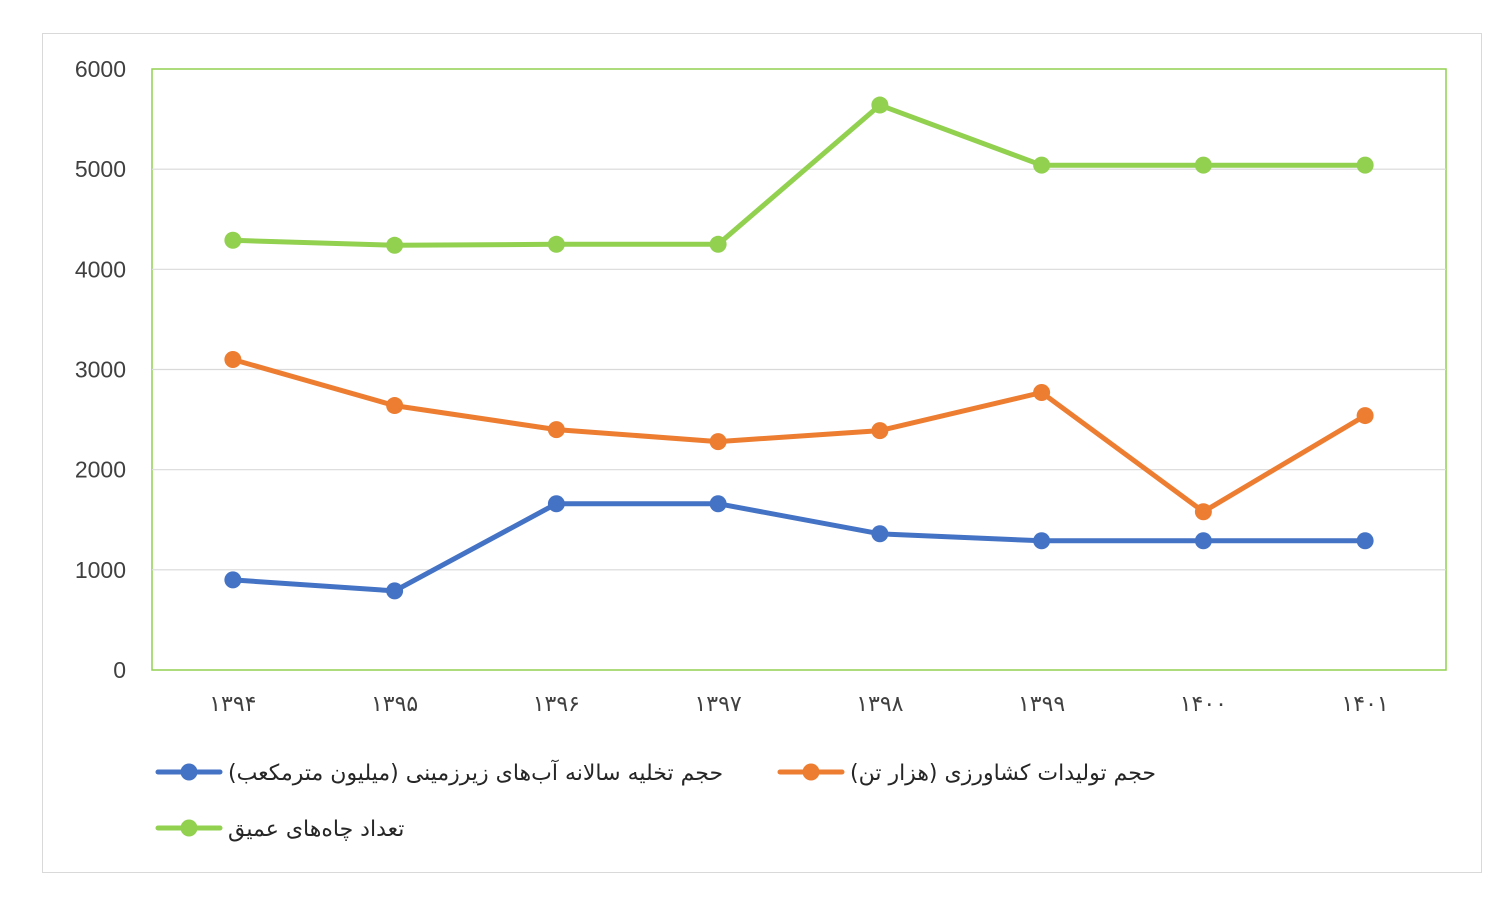  I want to click on x-tick-label: ۱۳۹۷, so click(717, 704).